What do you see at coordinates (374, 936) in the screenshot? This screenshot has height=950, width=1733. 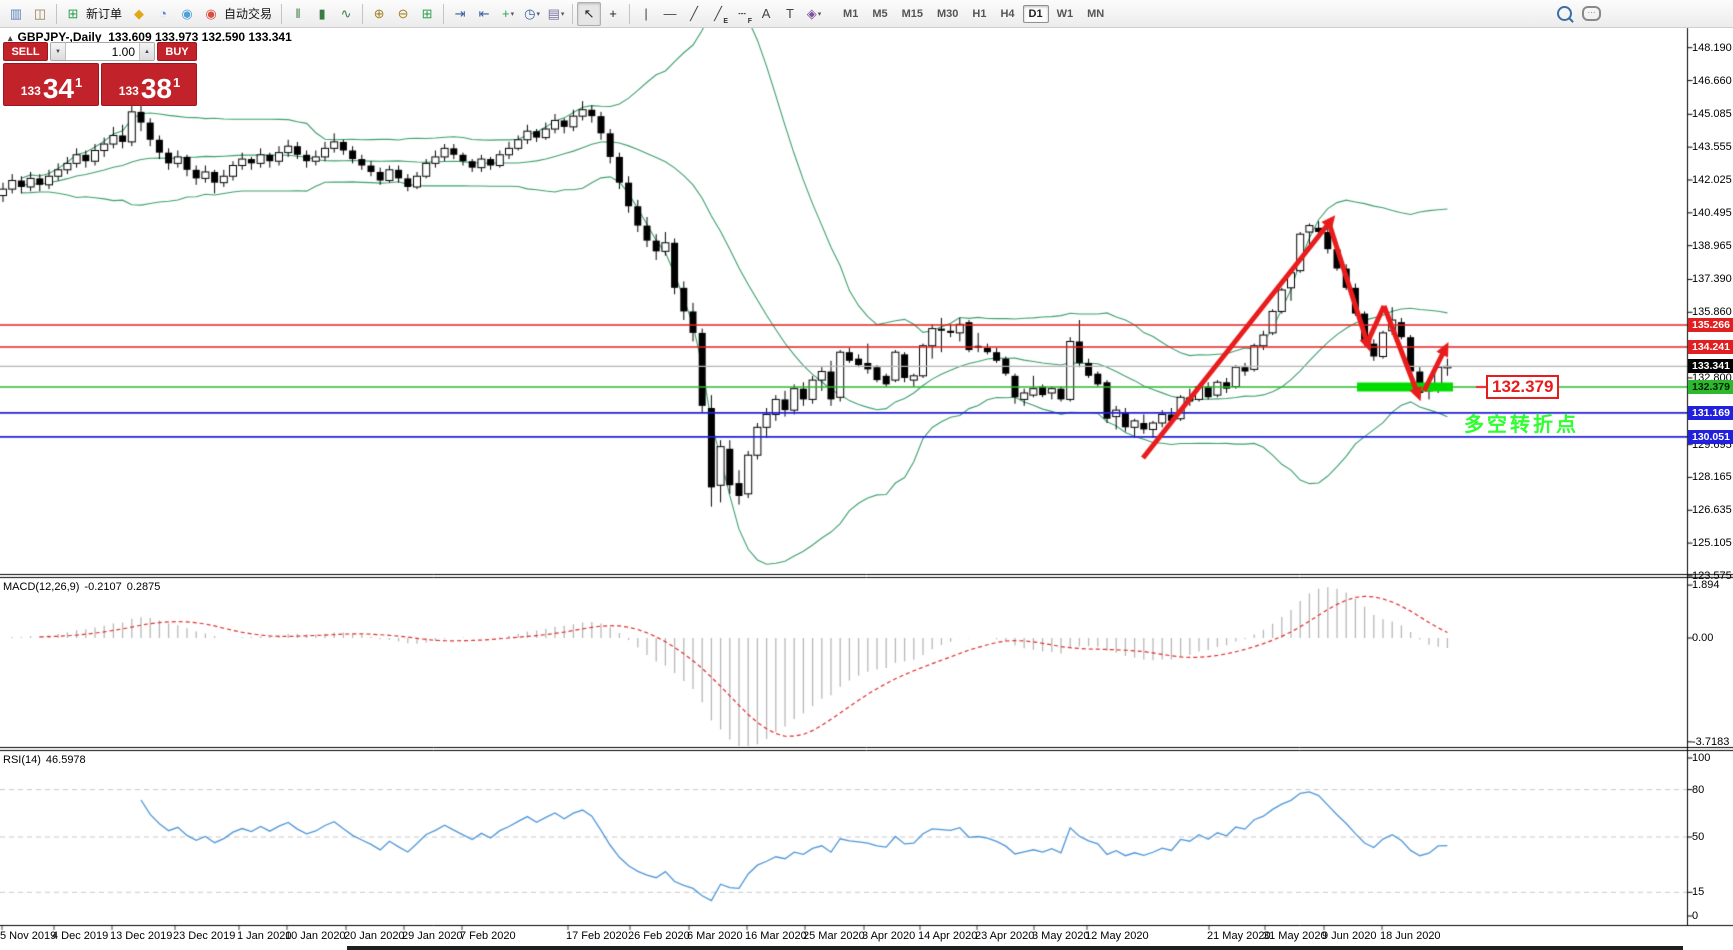 I see `date-axis-label: 20 Jan 2020` at bounding box center [374, 936].